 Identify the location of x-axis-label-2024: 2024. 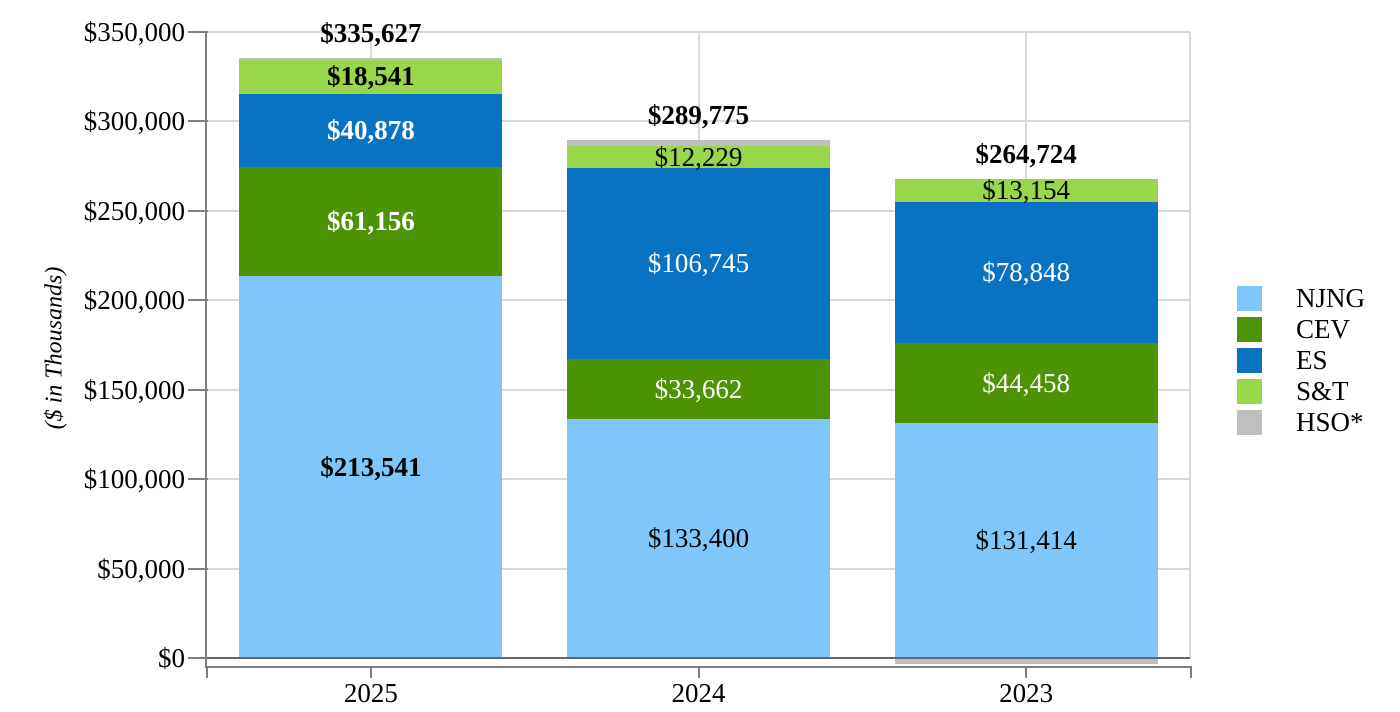
(698, 693).